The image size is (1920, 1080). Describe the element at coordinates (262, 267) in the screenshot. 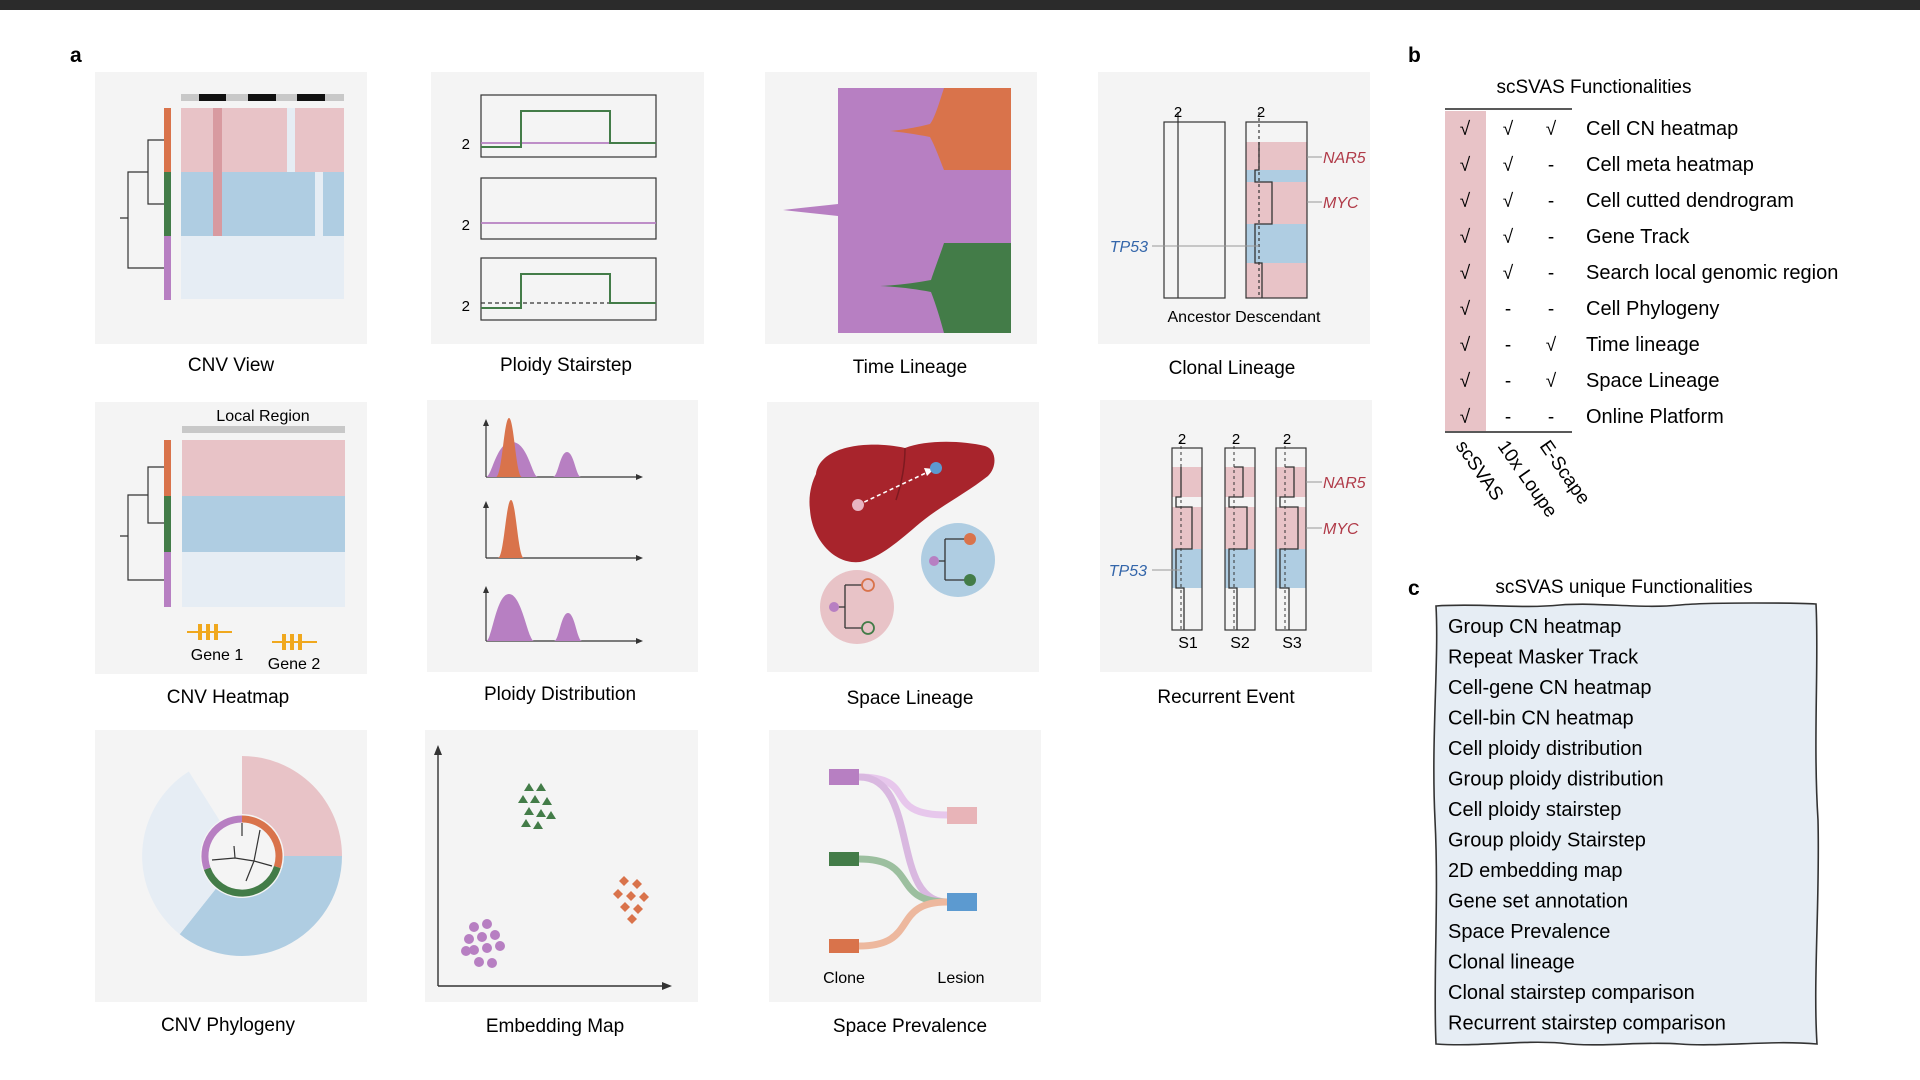

I see `heatmap-neutral-block` at that location.